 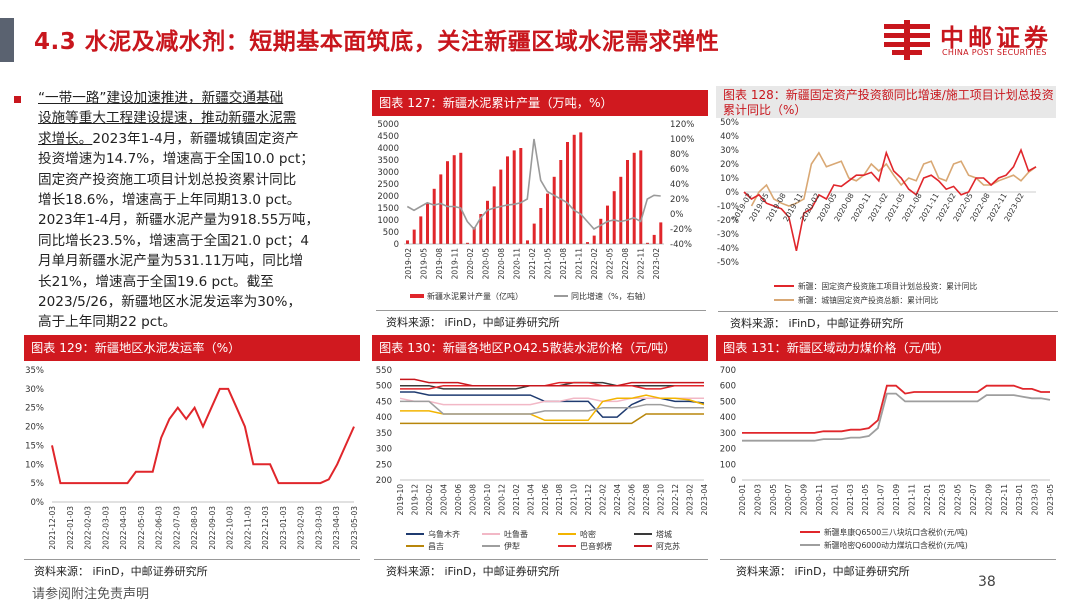 What do you see at coordinates (91, 594) in the screenshot?
I see `disclaimer-link: 请参阅附注免责声明` at bounding box center [91, 594].